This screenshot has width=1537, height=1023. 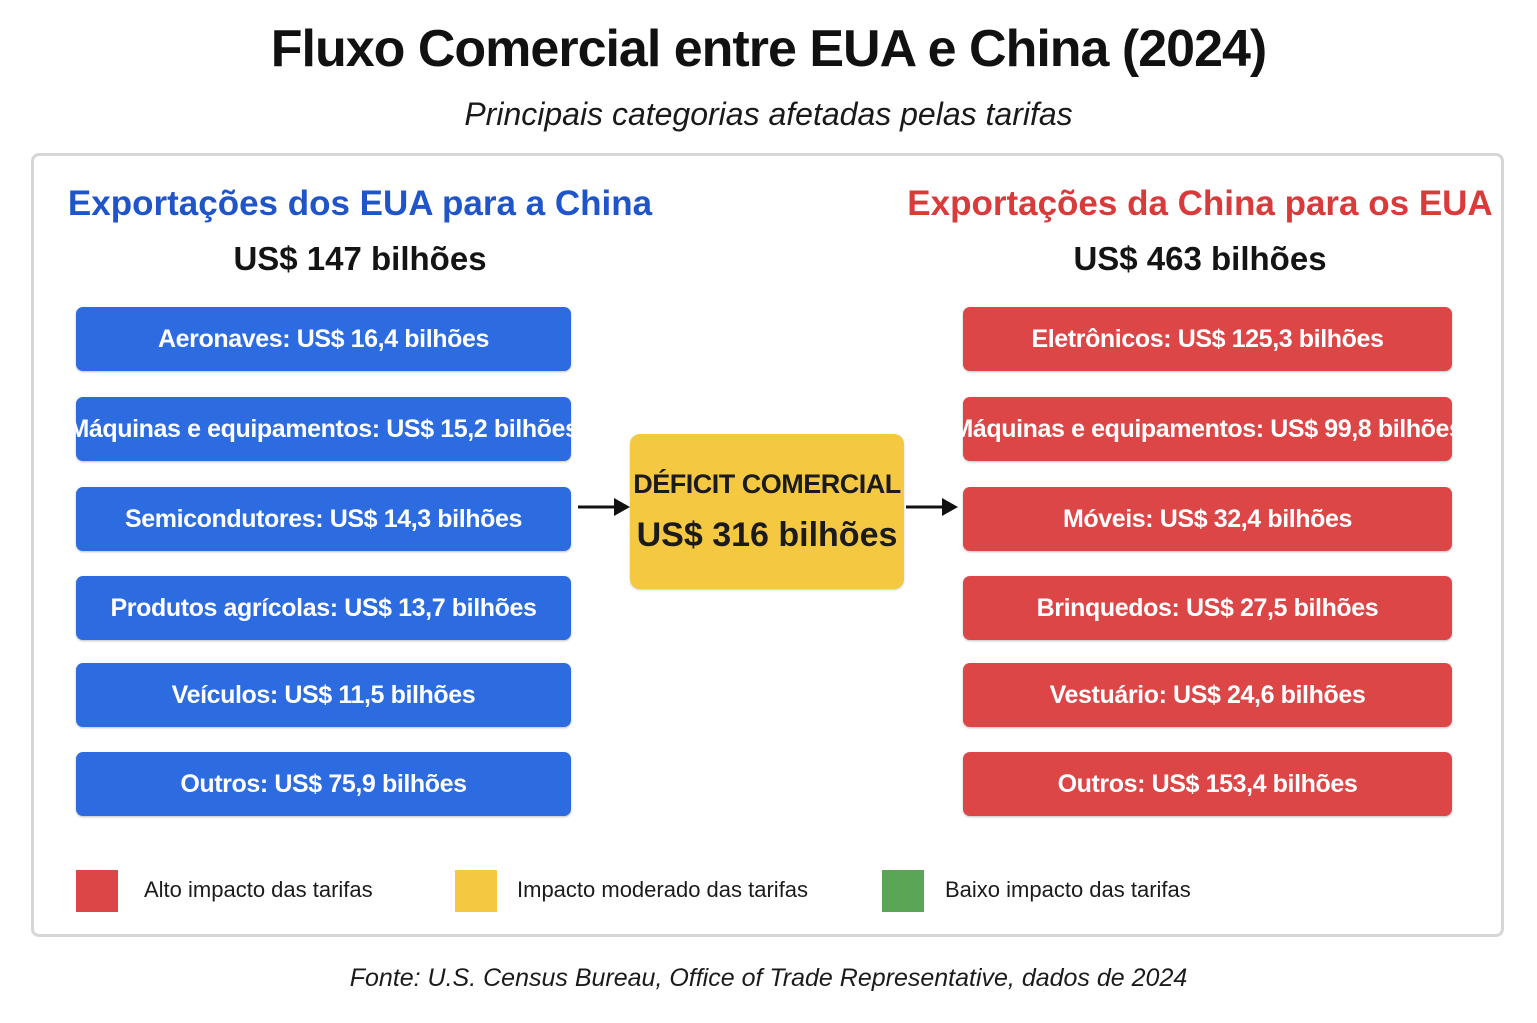 I want to click on legend-label-high: Alto impacto das tarifas, so click(x=258, y=889).